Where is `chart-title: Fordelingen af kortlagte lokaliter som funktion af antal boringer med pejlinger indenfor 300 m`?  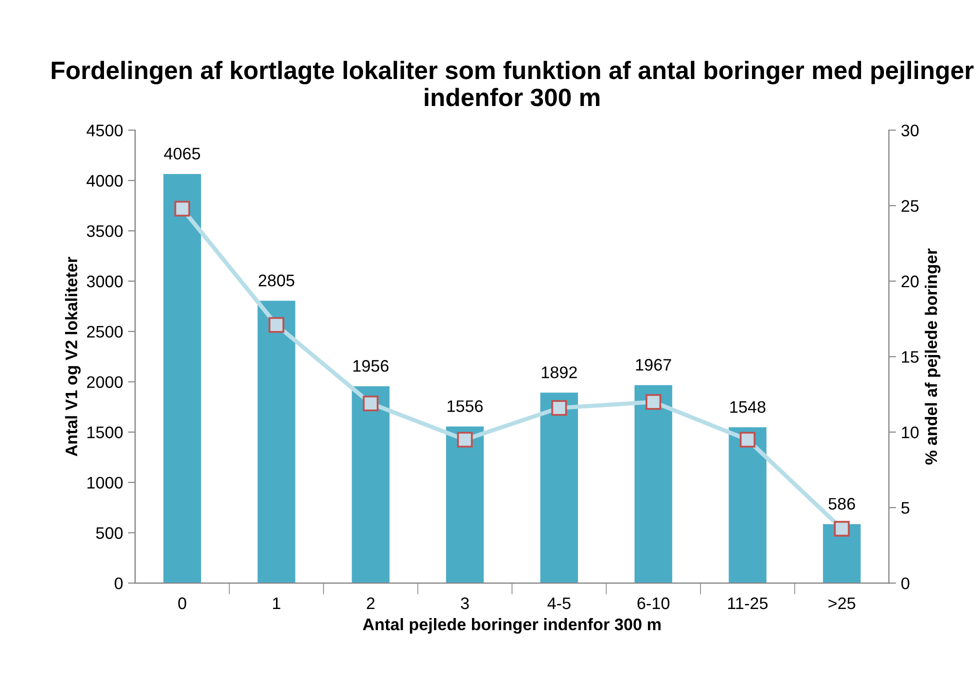 chart-title: Fordelingen af kortlagte lokaliter som funktion af antal boringer med pejlinger indenfor 300 m is located at coordinates (513, 83).